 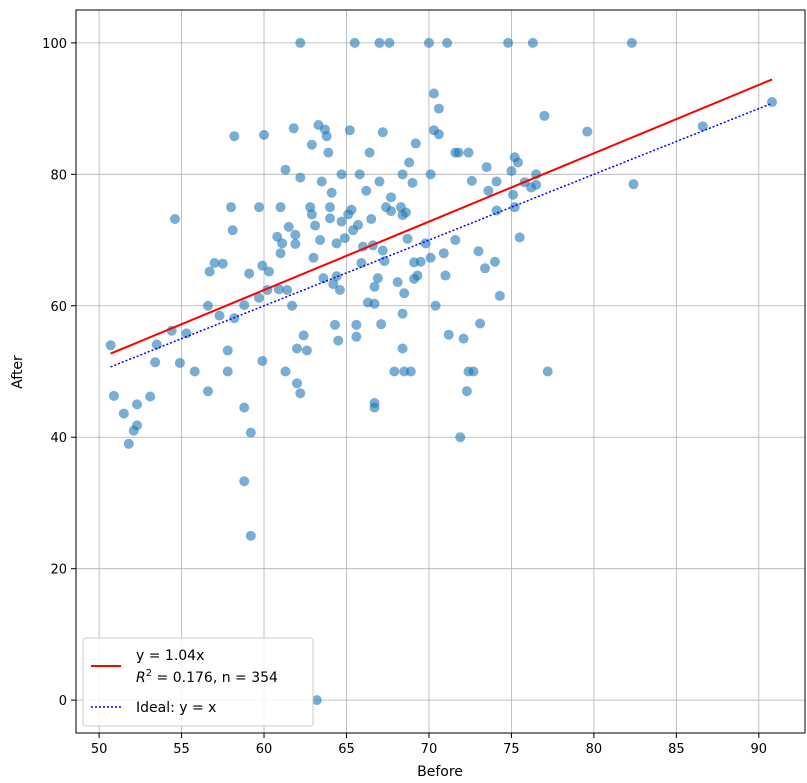 What do you see at coordinates (58, 175) in the screenshot?
I see `y-tick-label: 80` at bounding box center [58, 175].